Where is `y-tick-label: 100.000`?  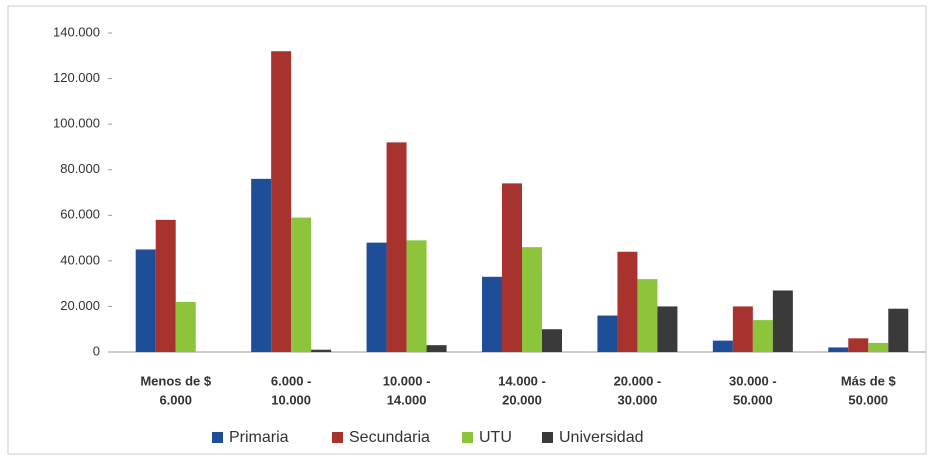
y-tick-label: 100.000 is located at coordinates (76, 123).